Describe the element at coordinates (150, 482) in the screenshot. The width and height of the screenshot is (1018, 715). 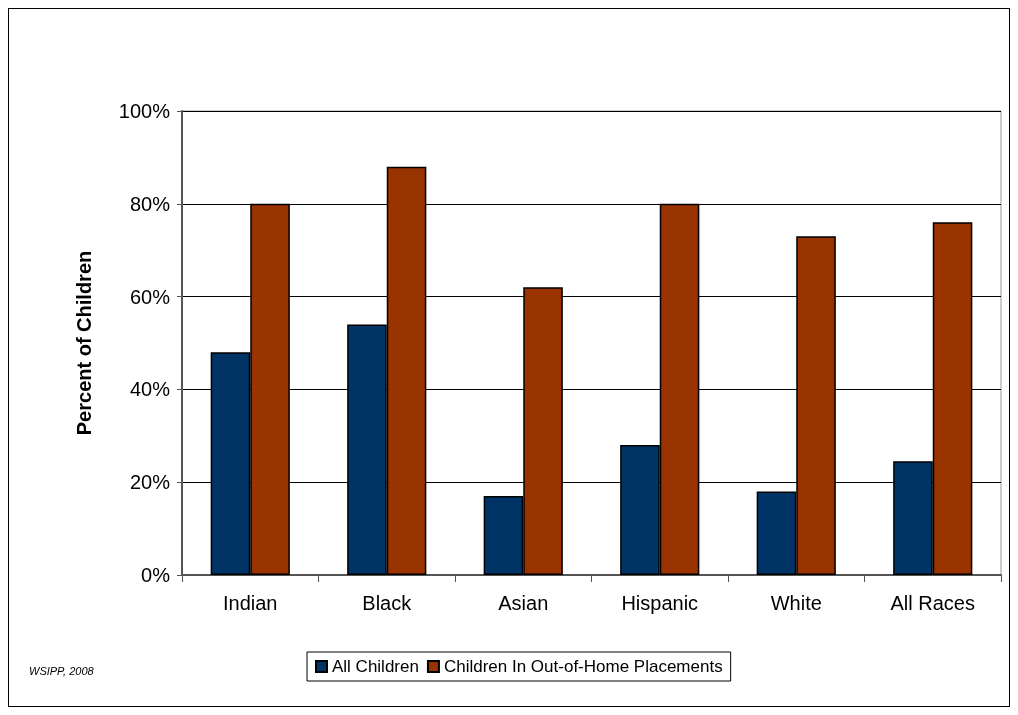
I see `y-tick-label: 20%` at that location.